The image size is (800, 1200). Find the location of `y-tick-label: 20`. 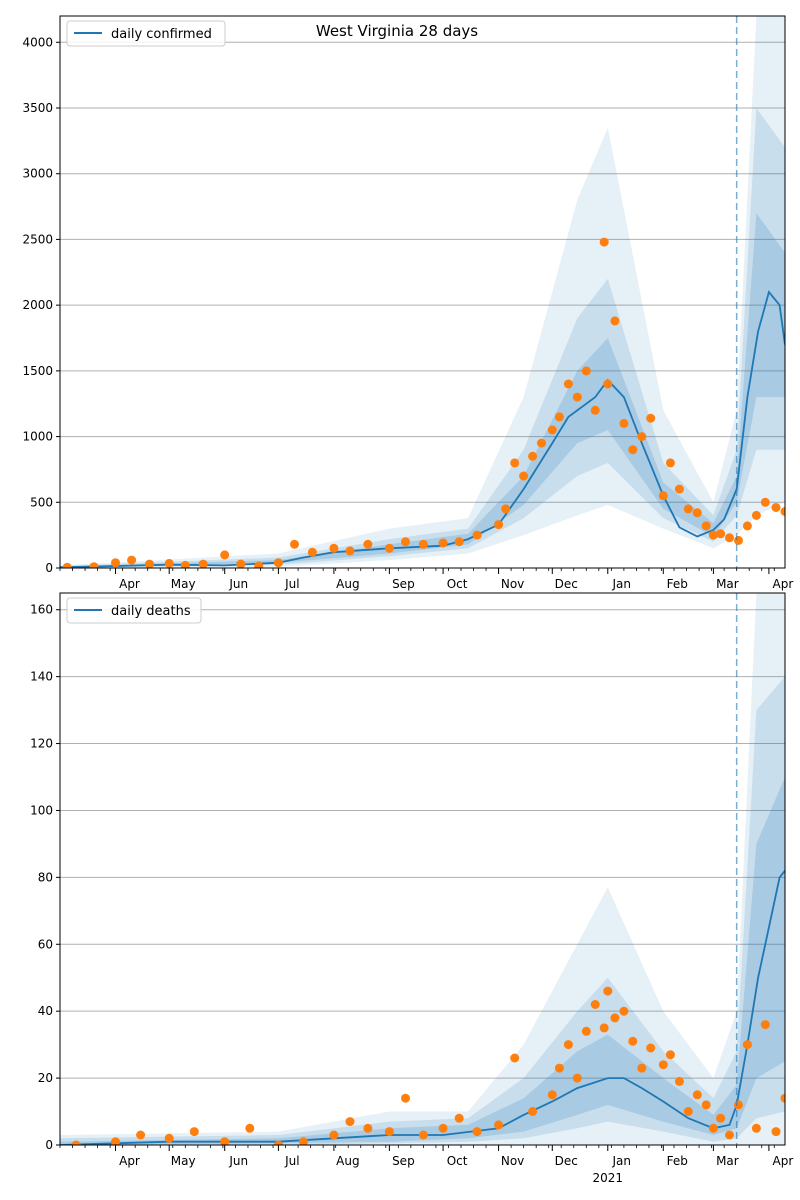

y-tick-label: 20 is located at coordinates (45, 1078).